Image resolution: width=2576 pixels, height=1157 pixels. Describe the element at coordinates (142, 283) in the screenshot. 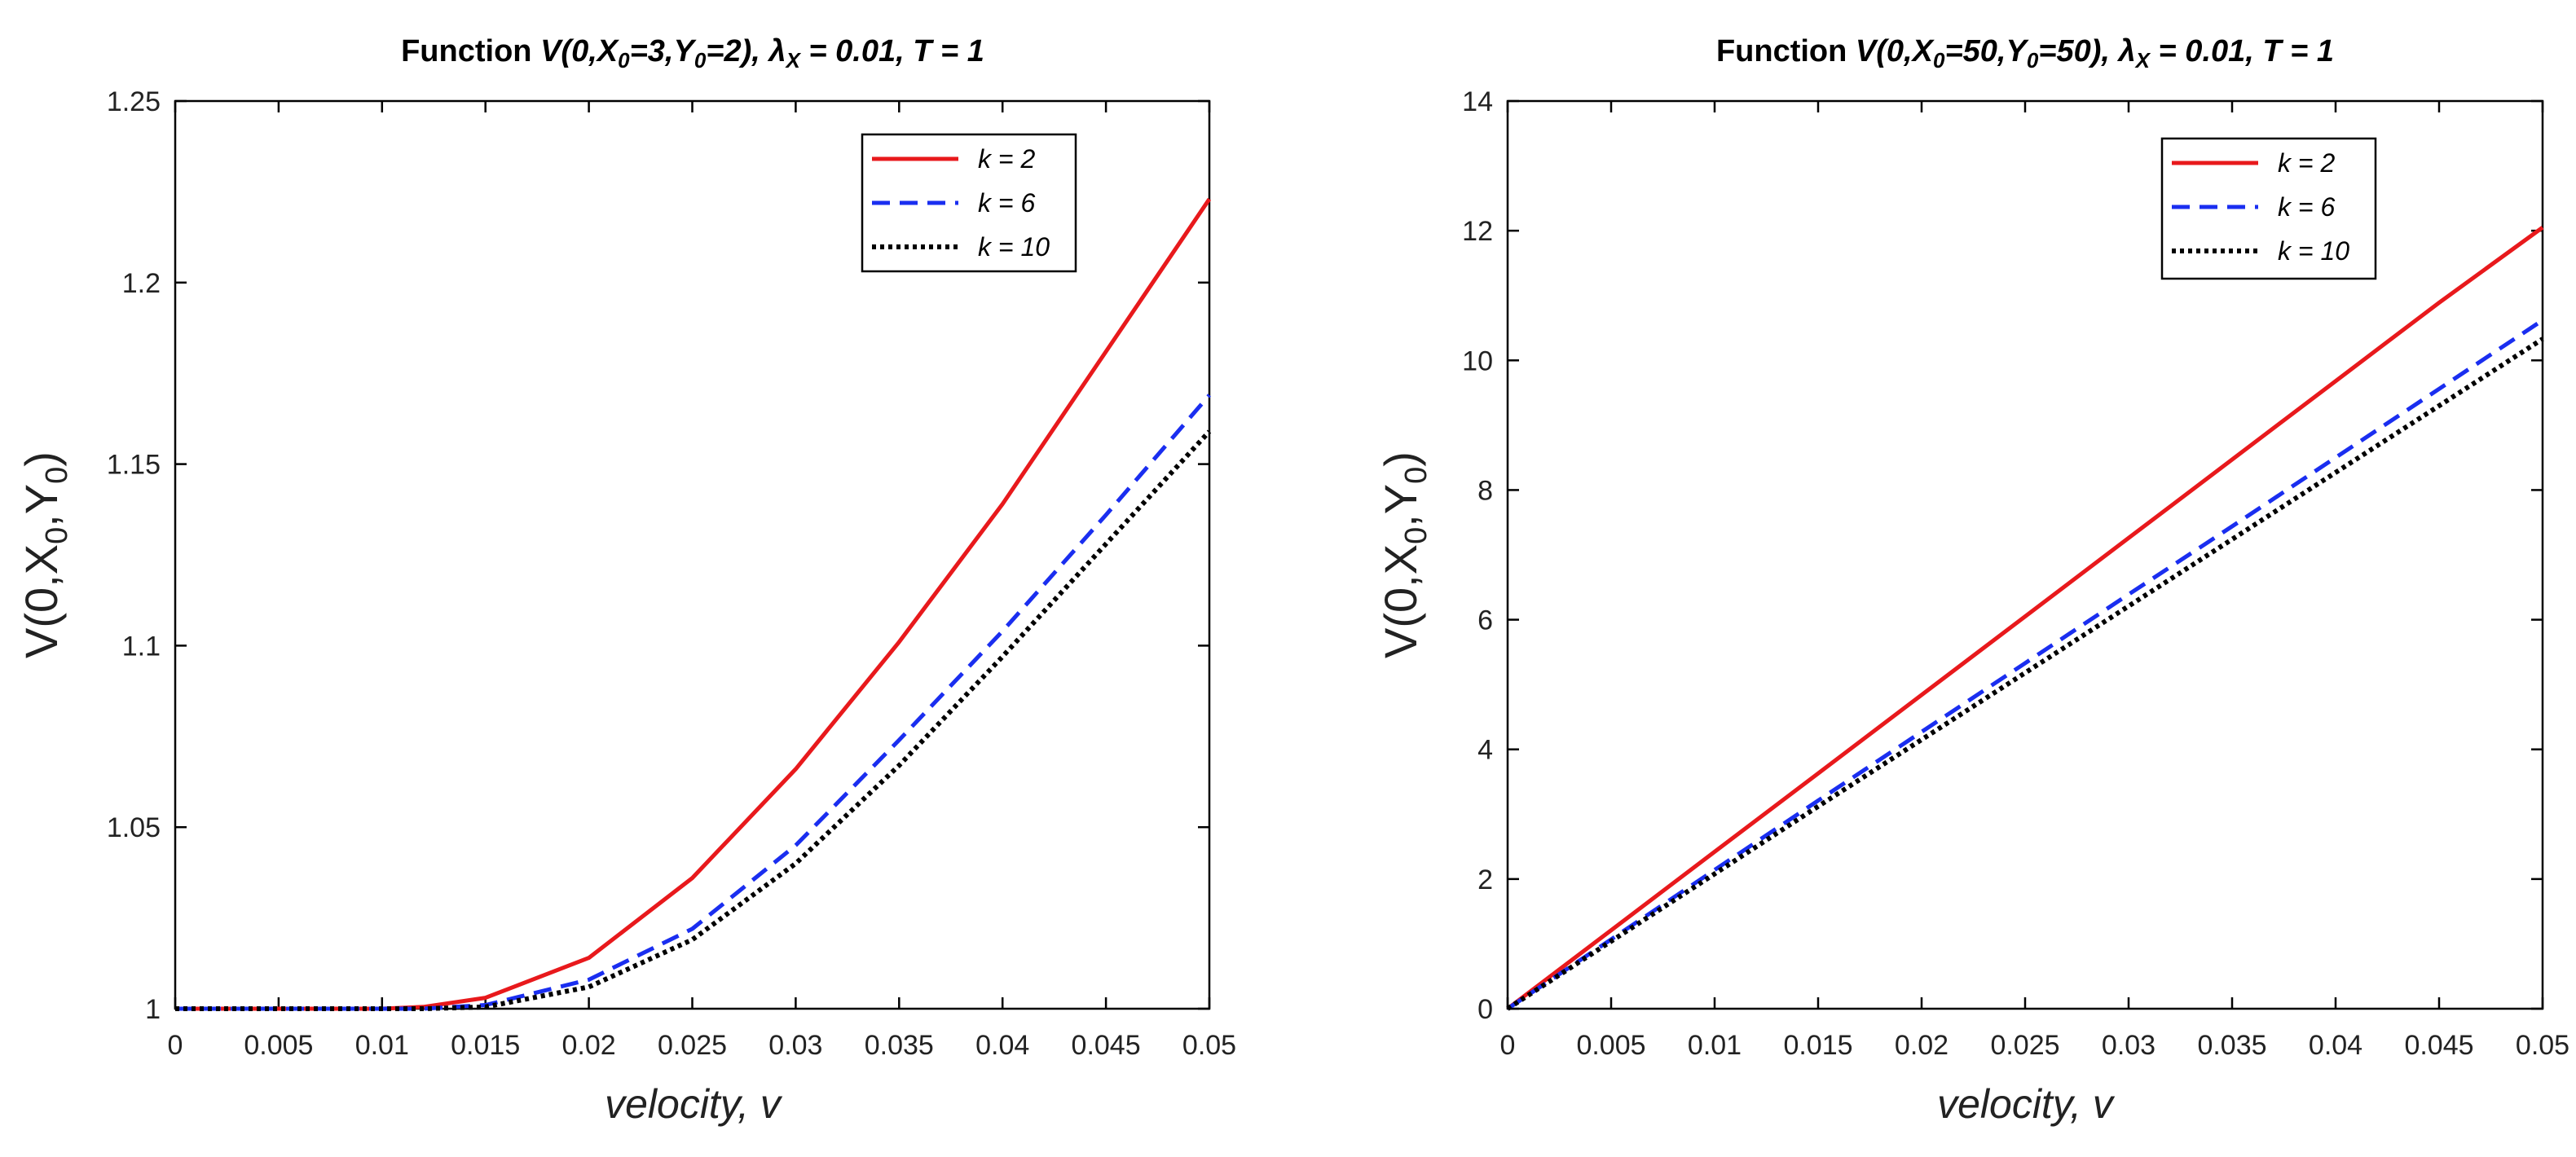

I see `y-tick-label: 1.2` at that location.